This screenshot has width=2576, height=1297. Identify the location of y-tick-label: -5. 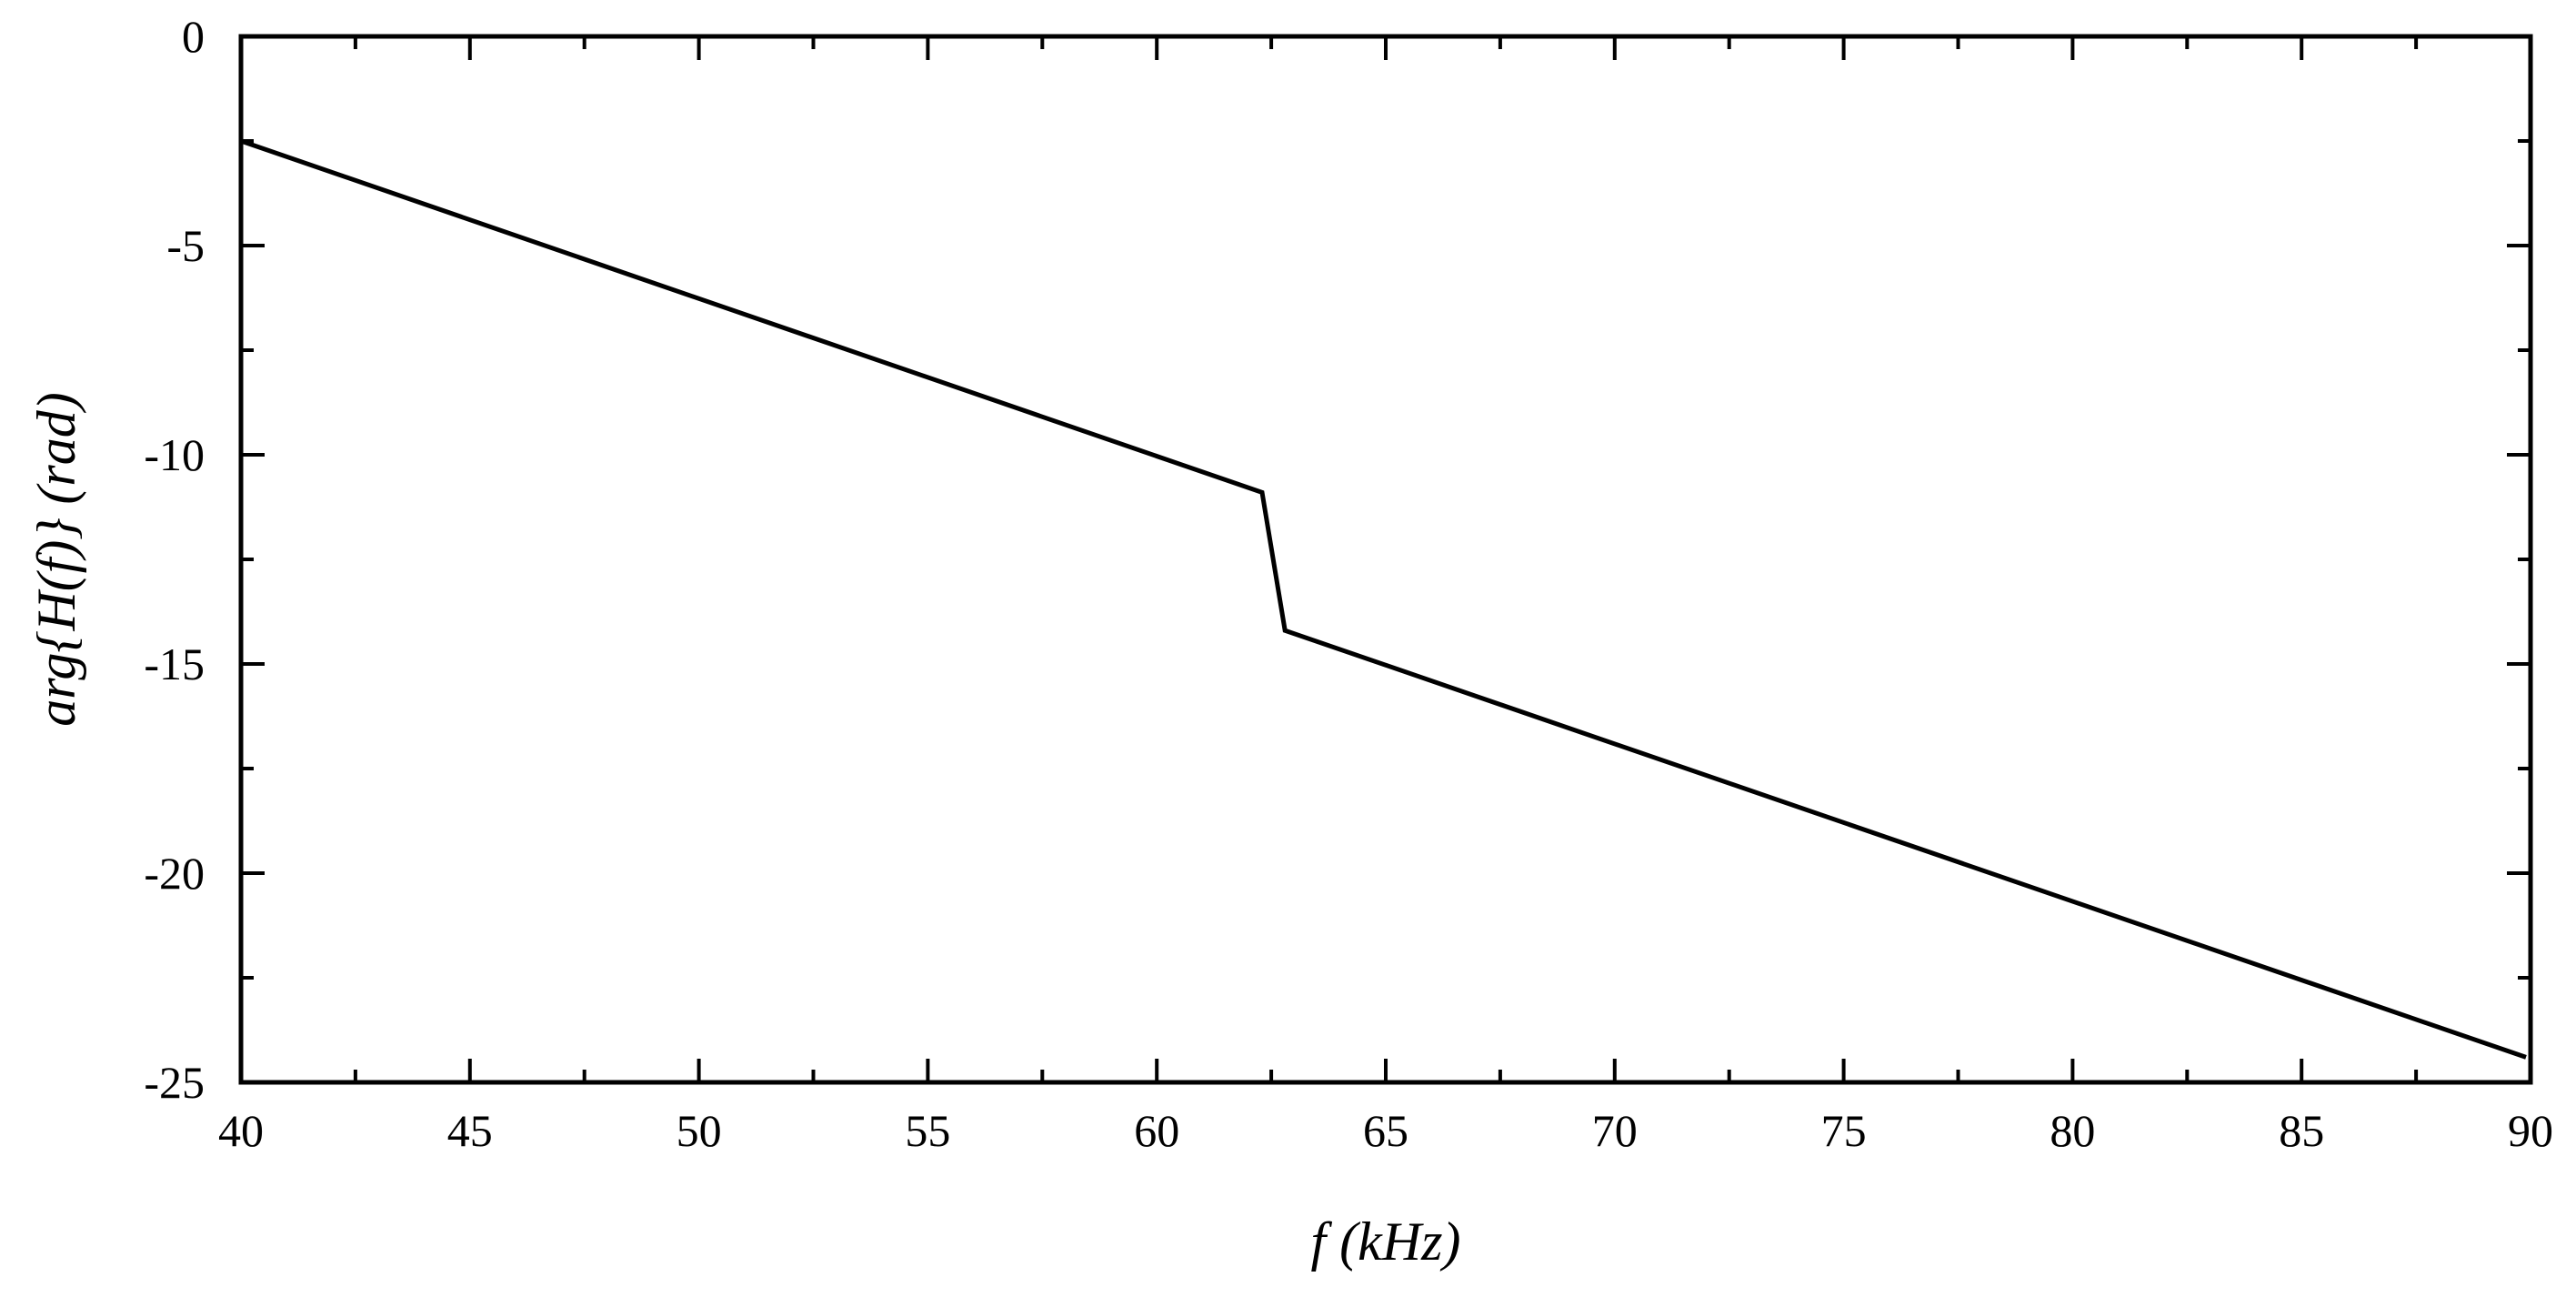
(185, 245).